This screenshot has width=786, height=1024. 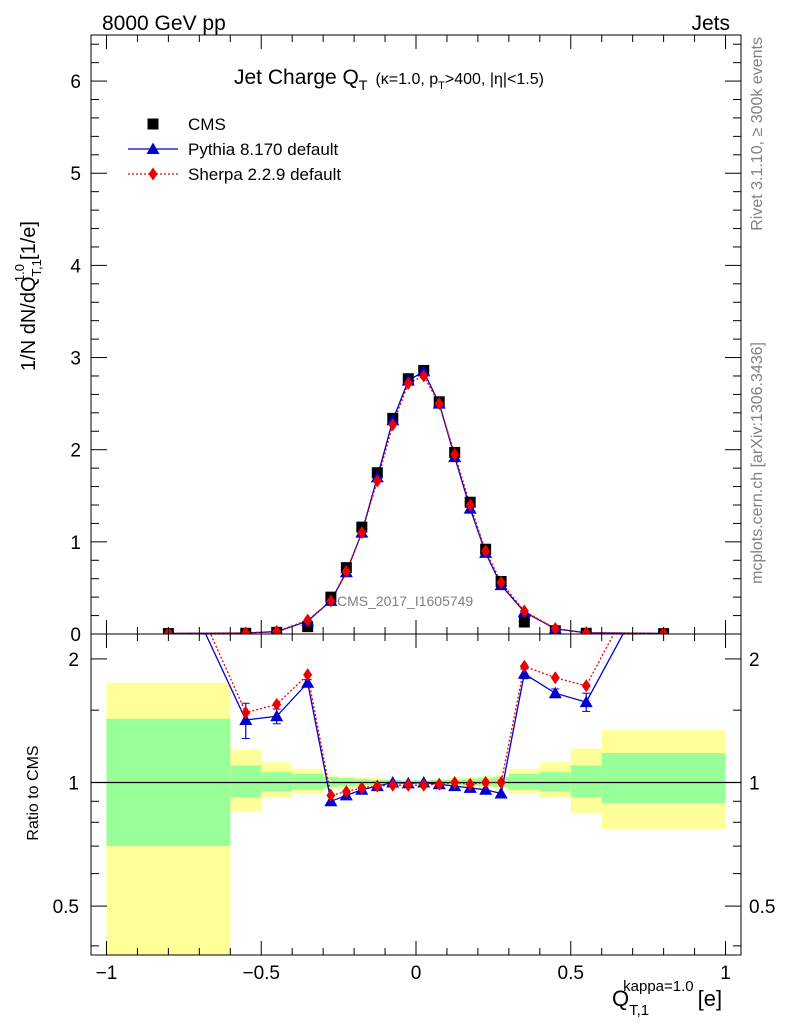 What do you see at coordinates (75, 359) in the screenshot?
I see `main-ytick-label-3: 3` at bounding box center [75, 359].